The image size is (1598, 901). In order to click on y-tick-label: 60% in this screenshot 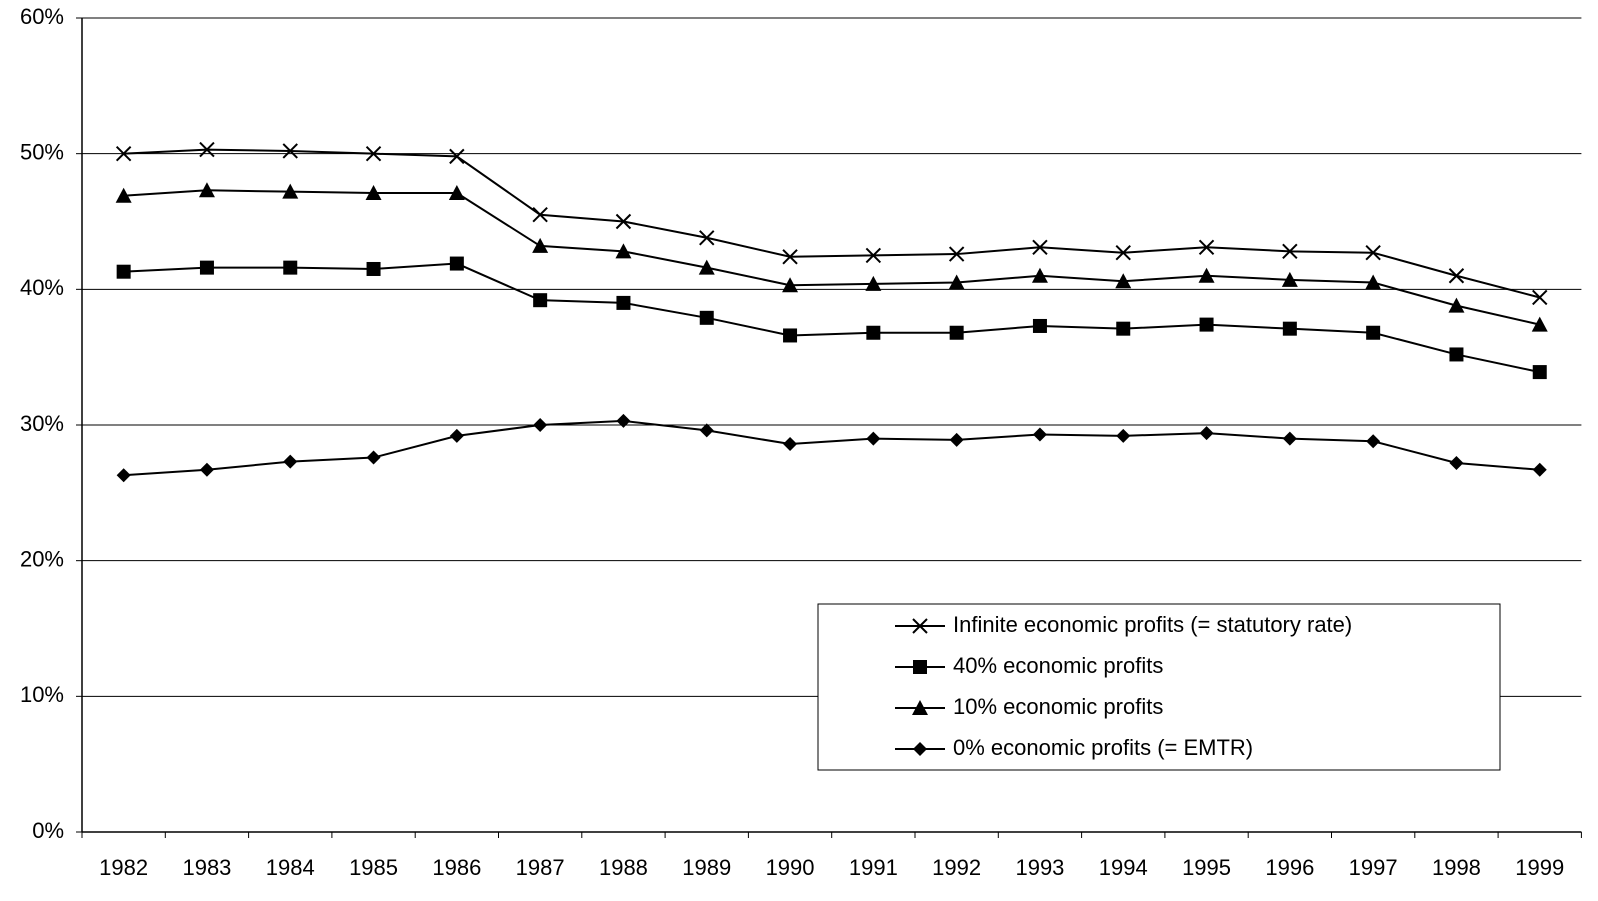, I will do `click(42, 16)`.